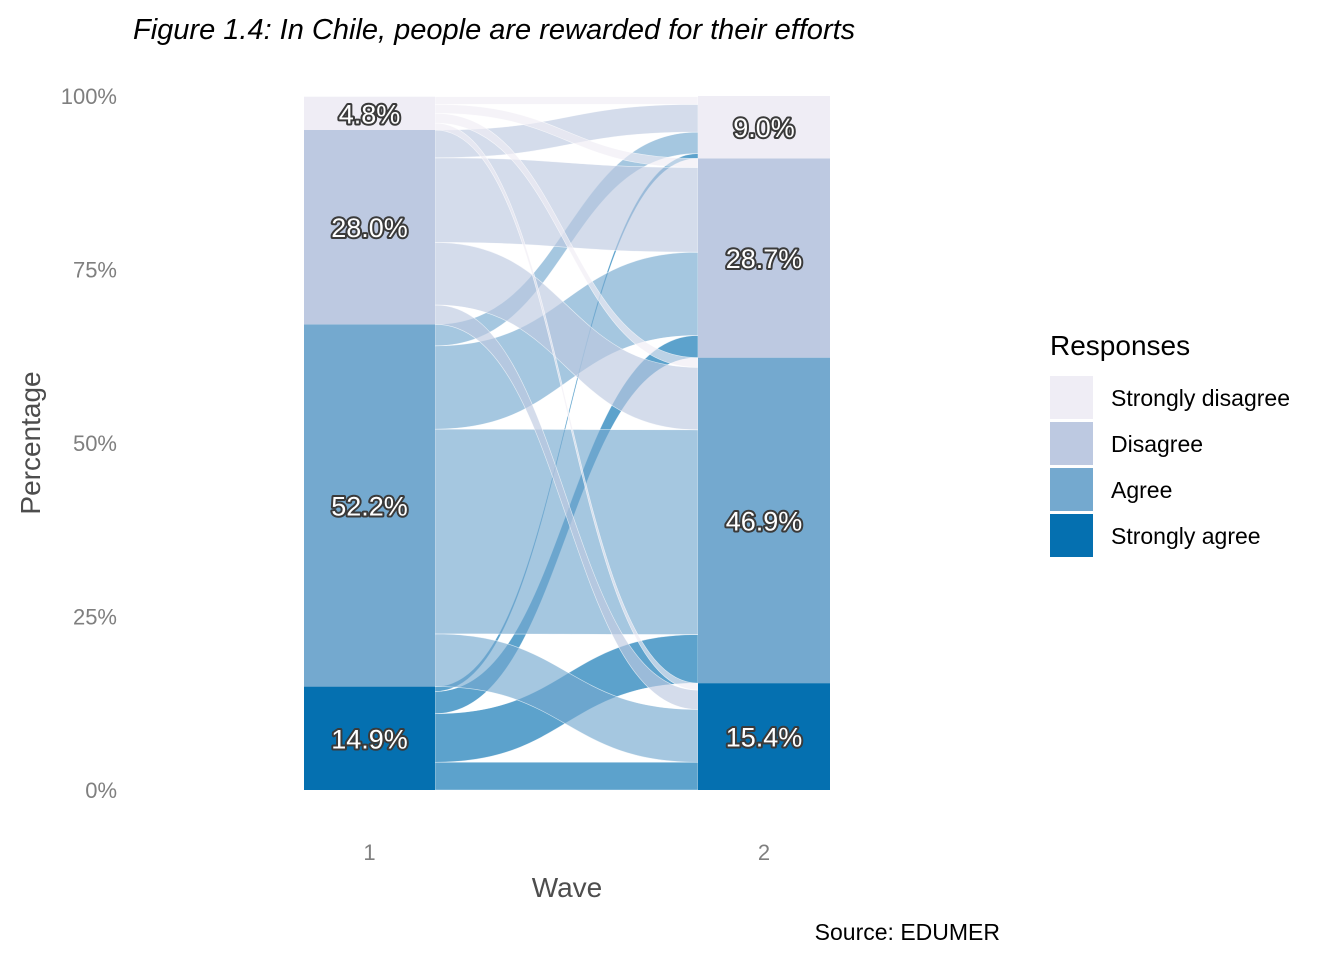  What do you see at coordinates (95, 270) in the screenshot?
I see `y-tick-label: 75%` at bounding box center [95, 270].